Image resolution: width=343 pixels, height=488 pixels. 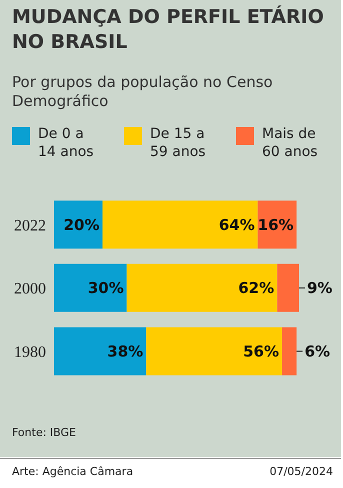 What do you see at coordinates (30, 353) in the screenshot?
I see `y-tick-label: 1980` at bounding box center [30, 353].